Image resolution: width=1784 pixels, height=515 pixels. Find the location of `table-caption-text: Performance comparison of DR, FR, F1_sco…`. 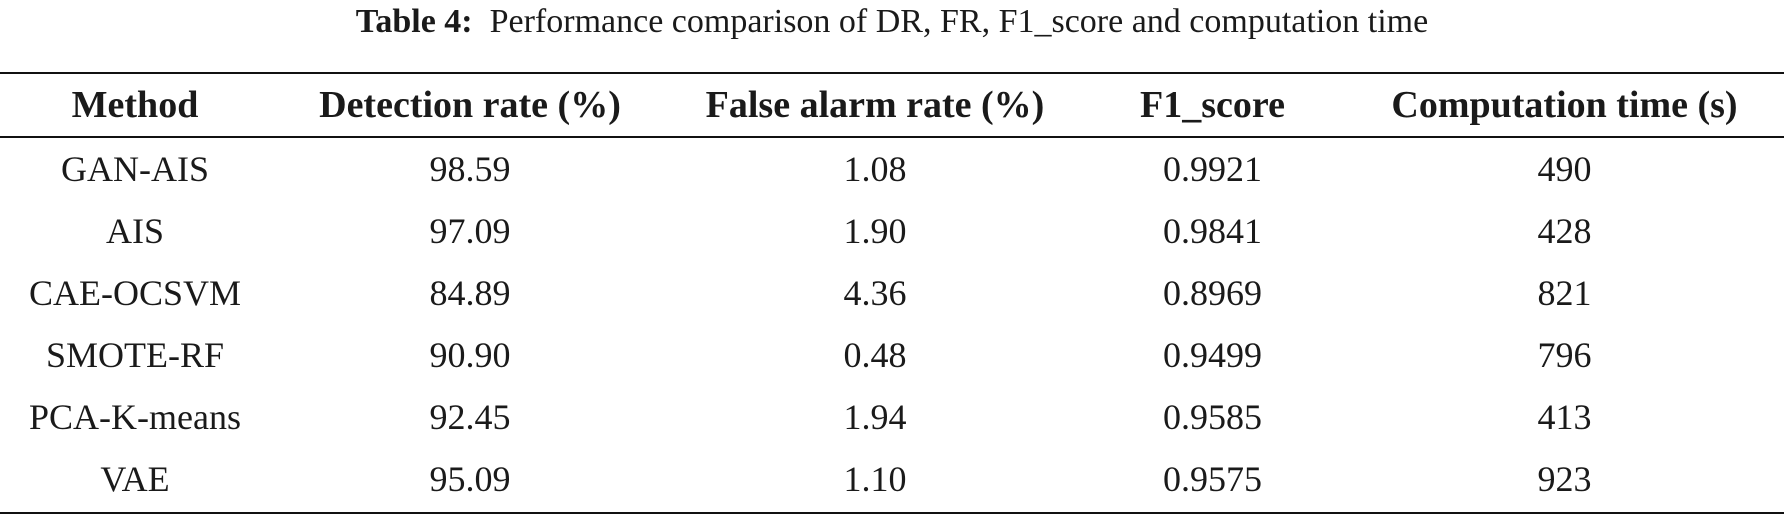

table-caption-text: Performance comparison of DR, FR, F1_sco… is located at coordinates (959, 21).